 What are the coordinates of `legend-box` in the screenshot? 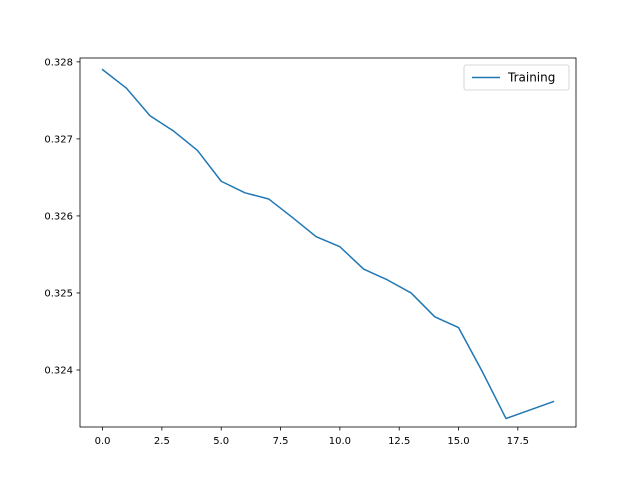 It's located at (516, 77).